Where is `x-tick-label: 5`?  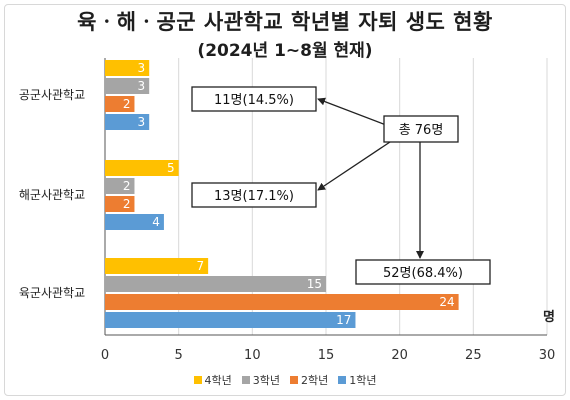
x-tick-label: 5 is located at coordinates (179, 355).